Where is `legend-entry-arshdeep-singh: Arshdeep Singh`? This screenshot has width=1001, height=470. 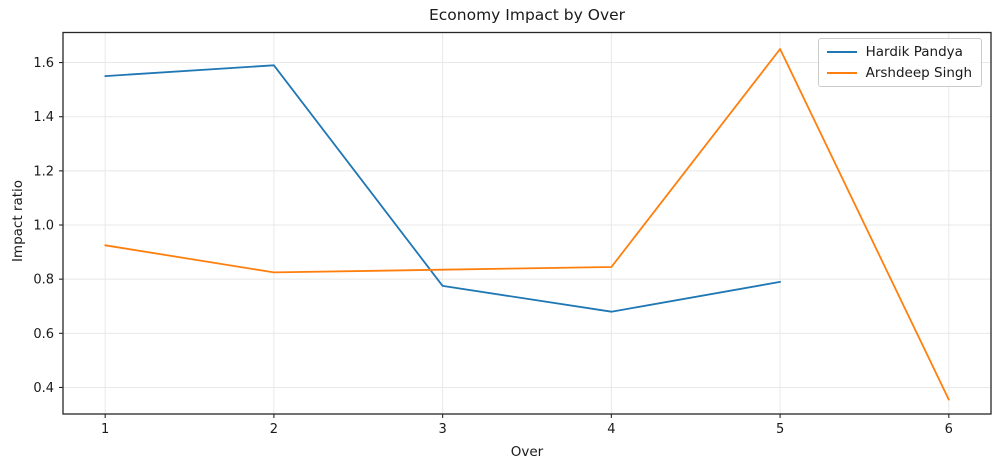 legend-entry-arshdeep-singh: Arshdeep Singh is located at coordinates (899, 73).